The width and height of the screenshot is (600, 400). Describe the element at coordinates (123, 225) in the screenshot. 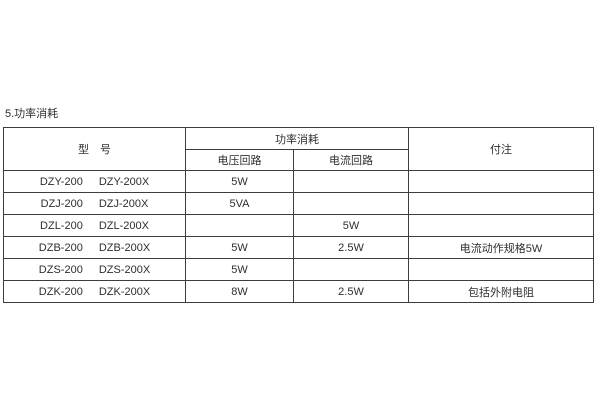

I see `model-name: DZL-200X` at that location.